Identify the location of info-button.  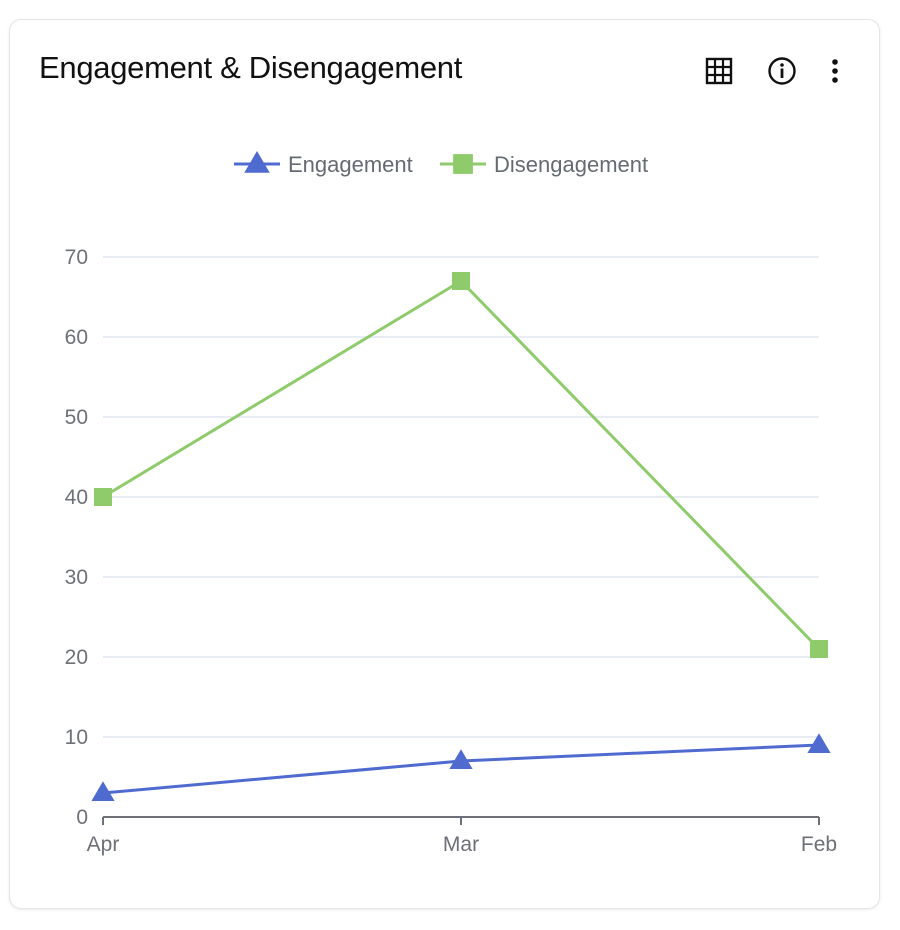
(782, 71).